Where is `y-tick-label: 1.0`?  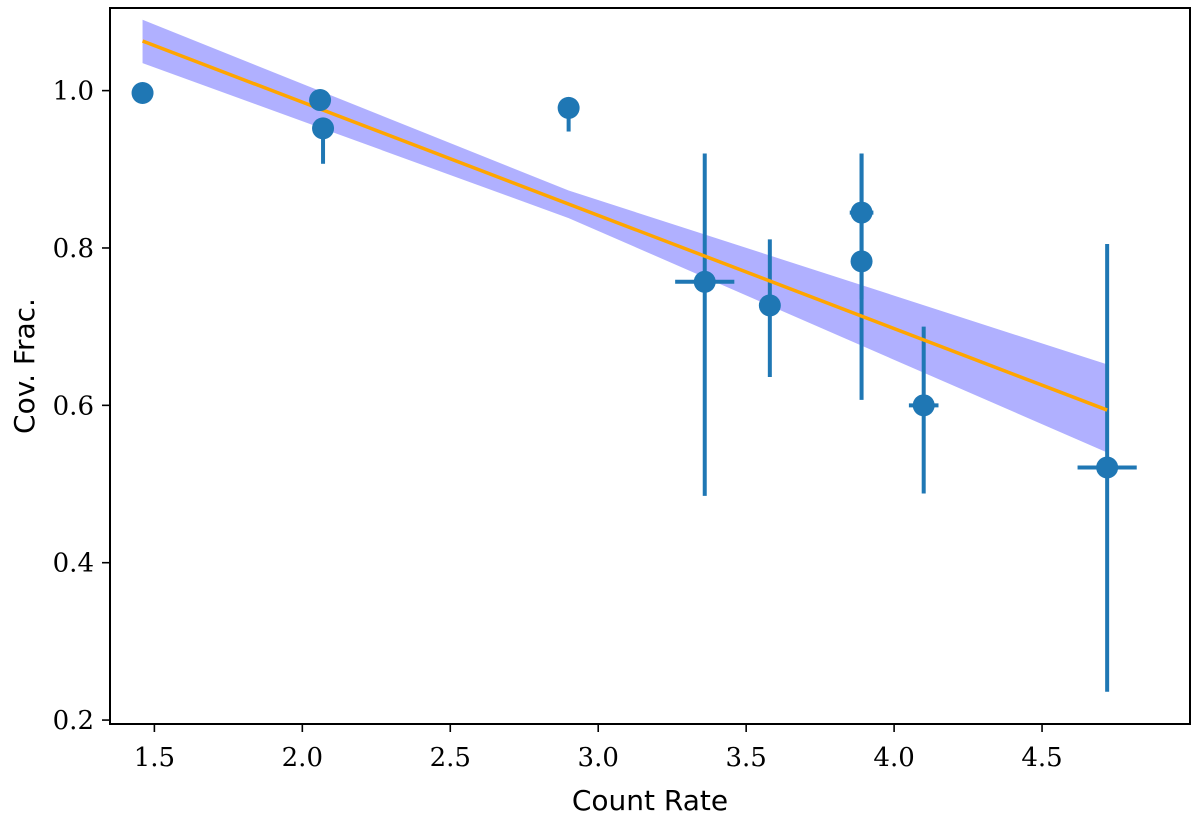
y-tick-label: 1.0 is located at coordinates (73, 92).